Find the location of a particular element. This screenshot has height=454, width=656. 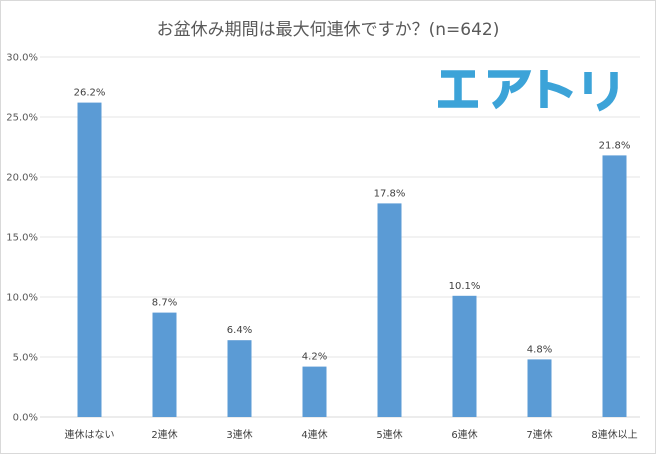

data-label: 17.8% is located at coordinates (390, 193).